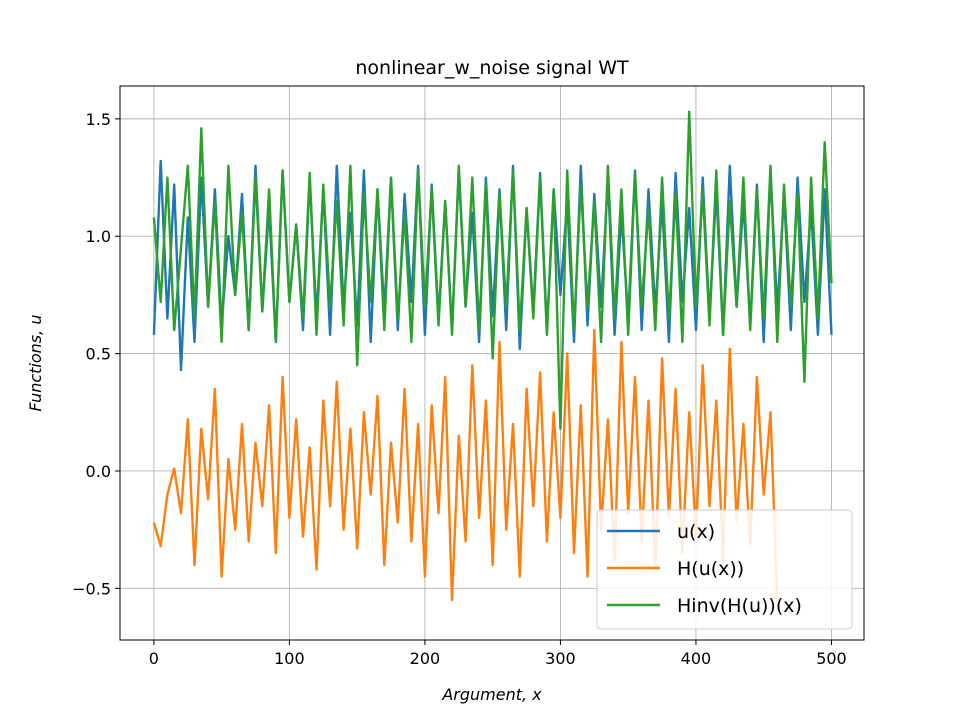  Describe the element at coordinates (498, 654) in the screenshot. I see `x-axis-ticks: 0 100 200 300 400 500` at that location.